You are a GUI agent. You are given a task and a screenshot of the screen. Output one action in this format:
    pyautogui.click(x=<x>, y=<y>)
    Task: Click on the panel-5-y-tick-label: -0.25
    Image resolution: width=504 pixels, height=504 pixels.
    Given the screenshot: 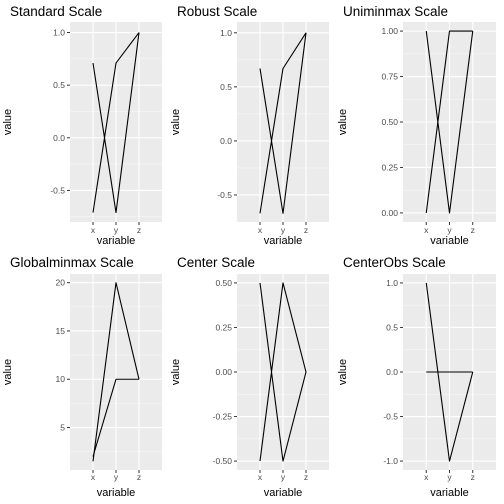 What is the action you would take?
    pyautogui.click(x=223, y=417)
    